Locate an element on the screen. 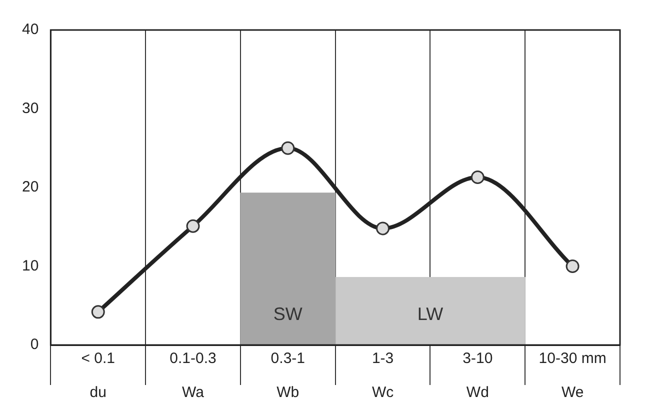  x-tick-label: 0.1-0.3 Wa is located at coordinates (193, 376).